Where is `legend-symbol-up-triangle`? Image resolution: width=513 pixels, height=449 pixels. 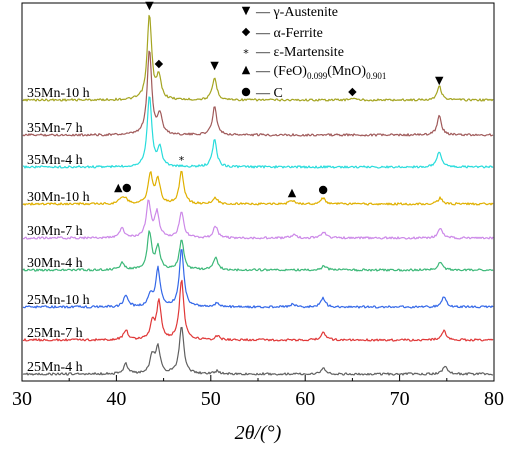 legend-symbol-up-triangle is located at coordinates (246, 70).